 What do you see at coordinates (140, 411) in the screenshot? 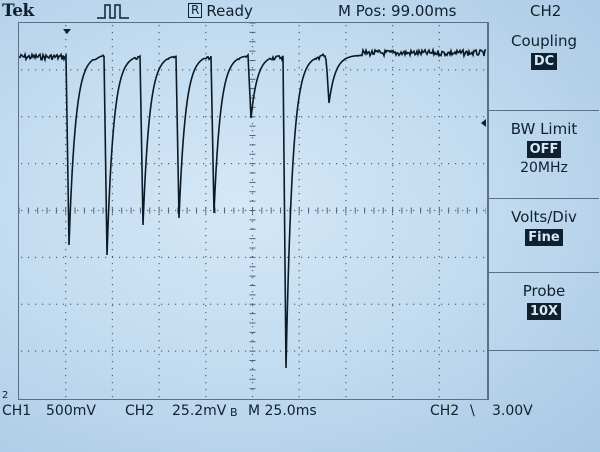
I see `ch2-label: CH2` at bounding box center [140, 411].